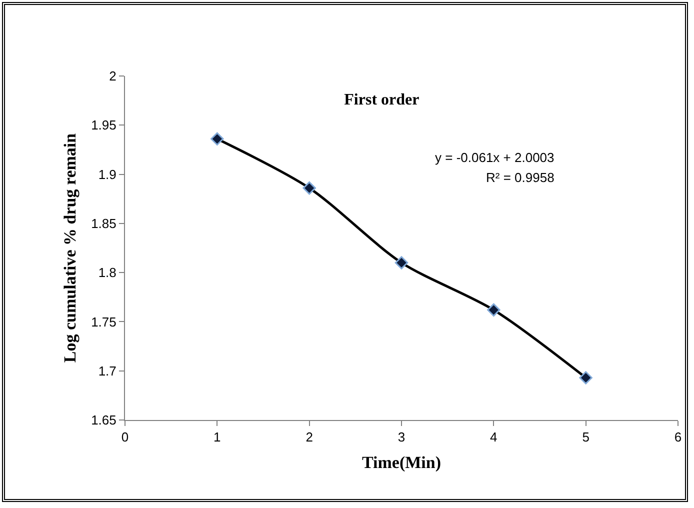  Describe the element at coordinates (112, 76) in the screenshot. I see `y-tick-label: 2` at that location.